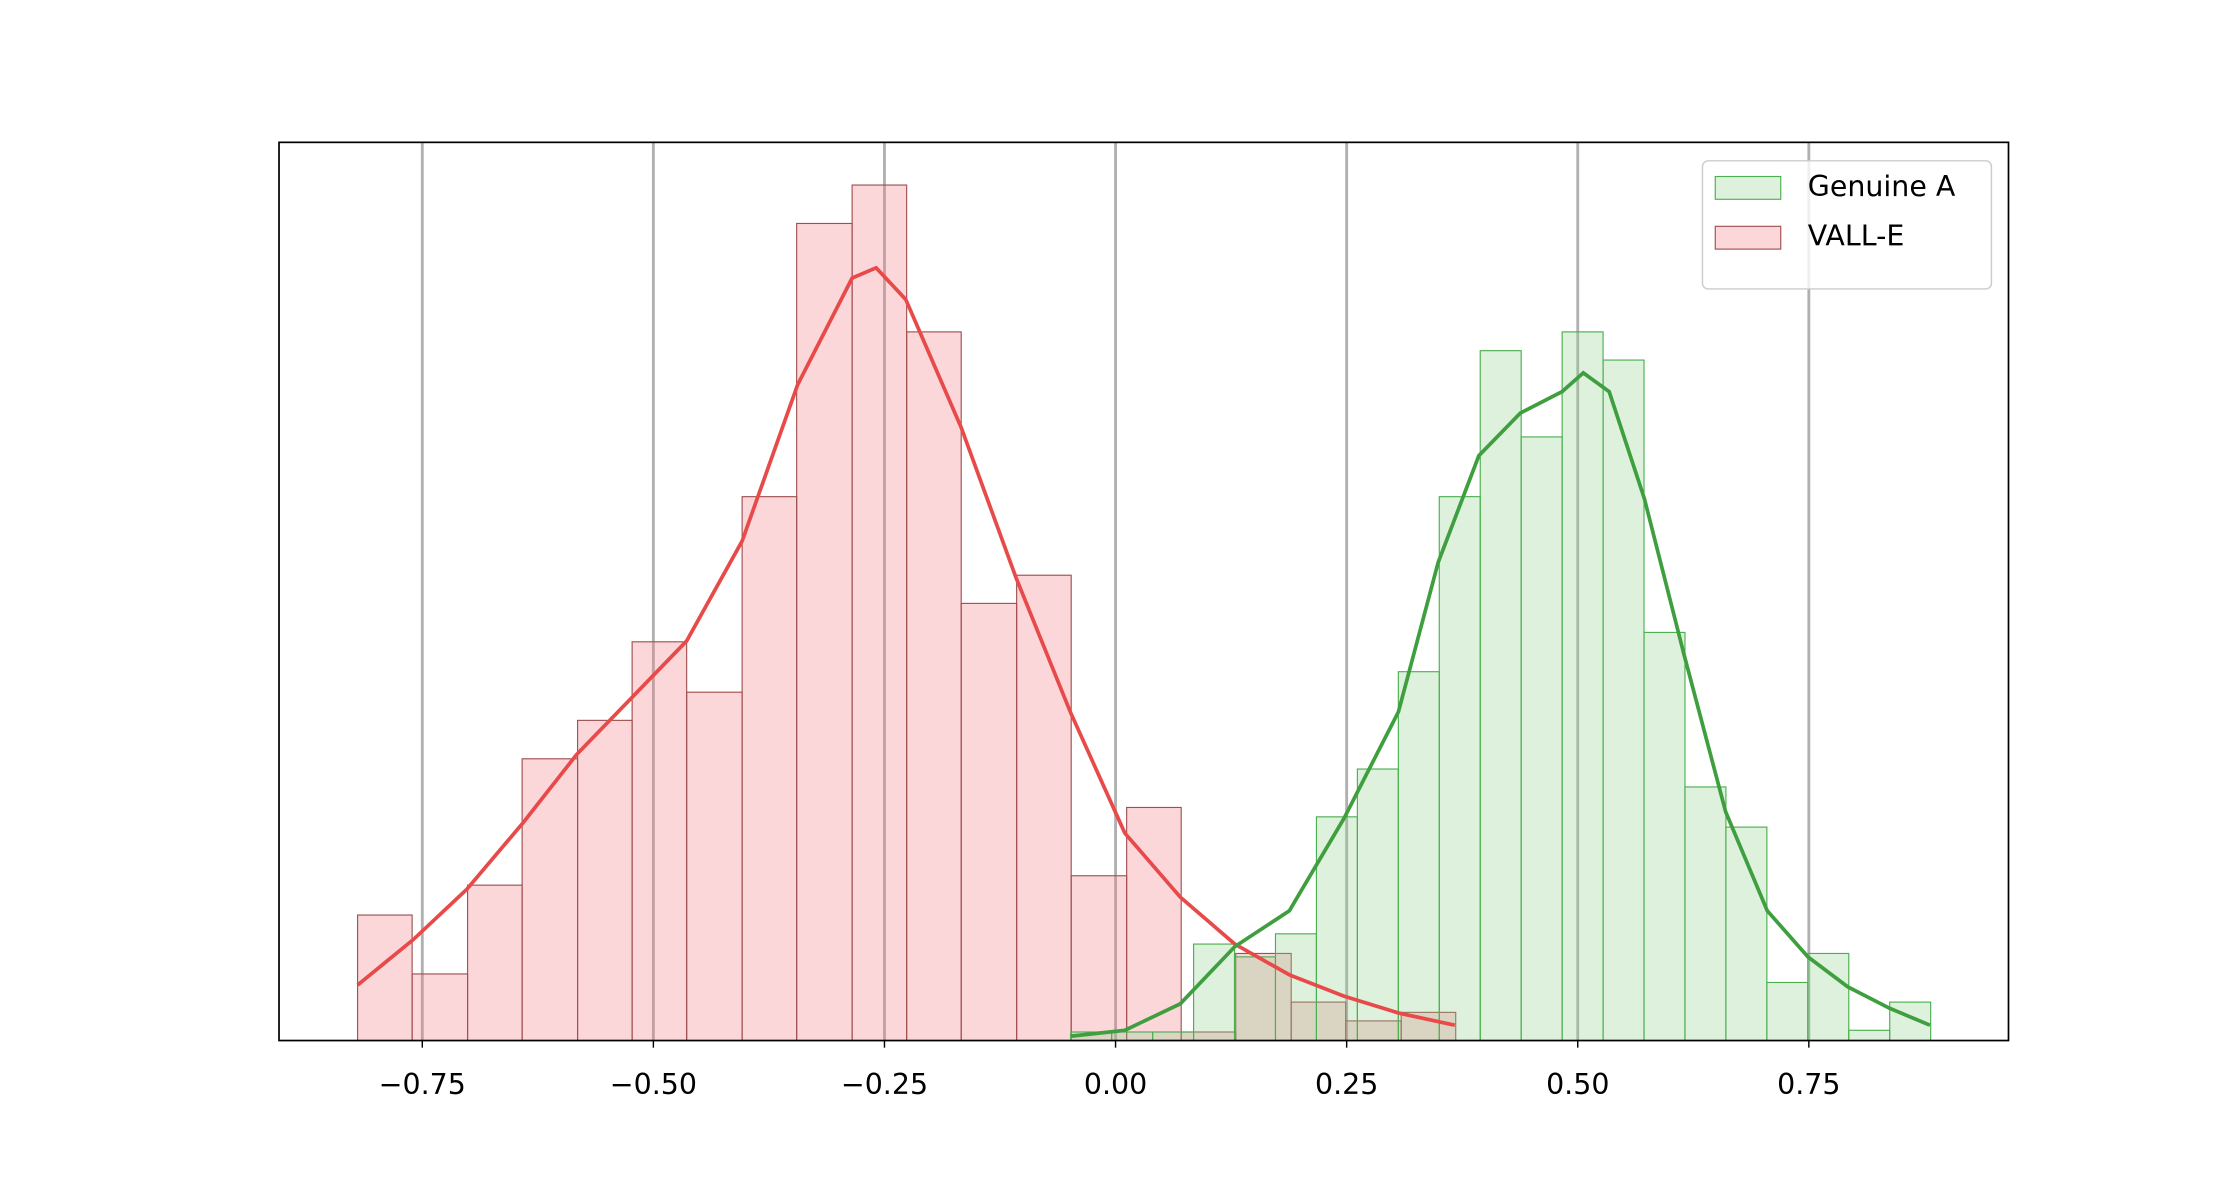 Image resolution: width=2232 pixels, height=1190 pixels. I want to click on x-tick-label: −0.75, so click(422, 1084).